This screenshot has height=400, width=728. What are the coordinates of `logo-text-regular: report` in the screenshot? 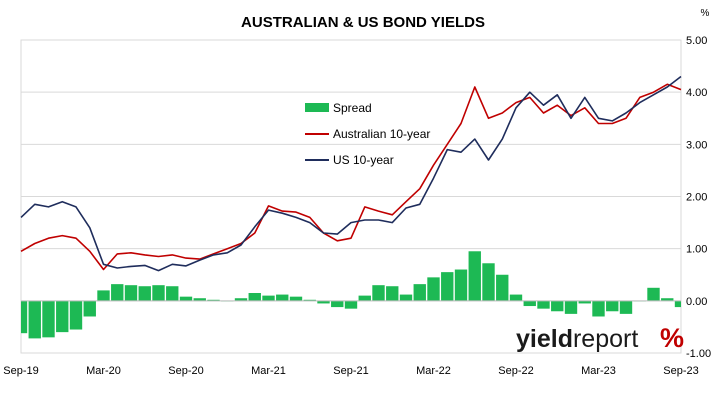 It's located at (605, 339).